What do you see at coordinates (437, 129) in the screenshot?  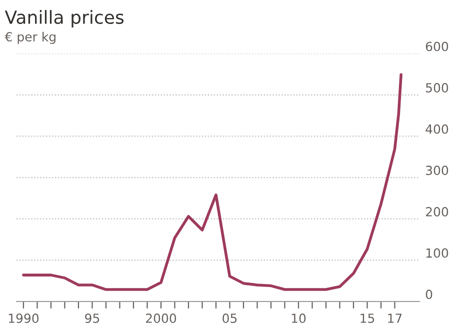 I see `y-tick-label: 400` at bounding box center [437, 129].